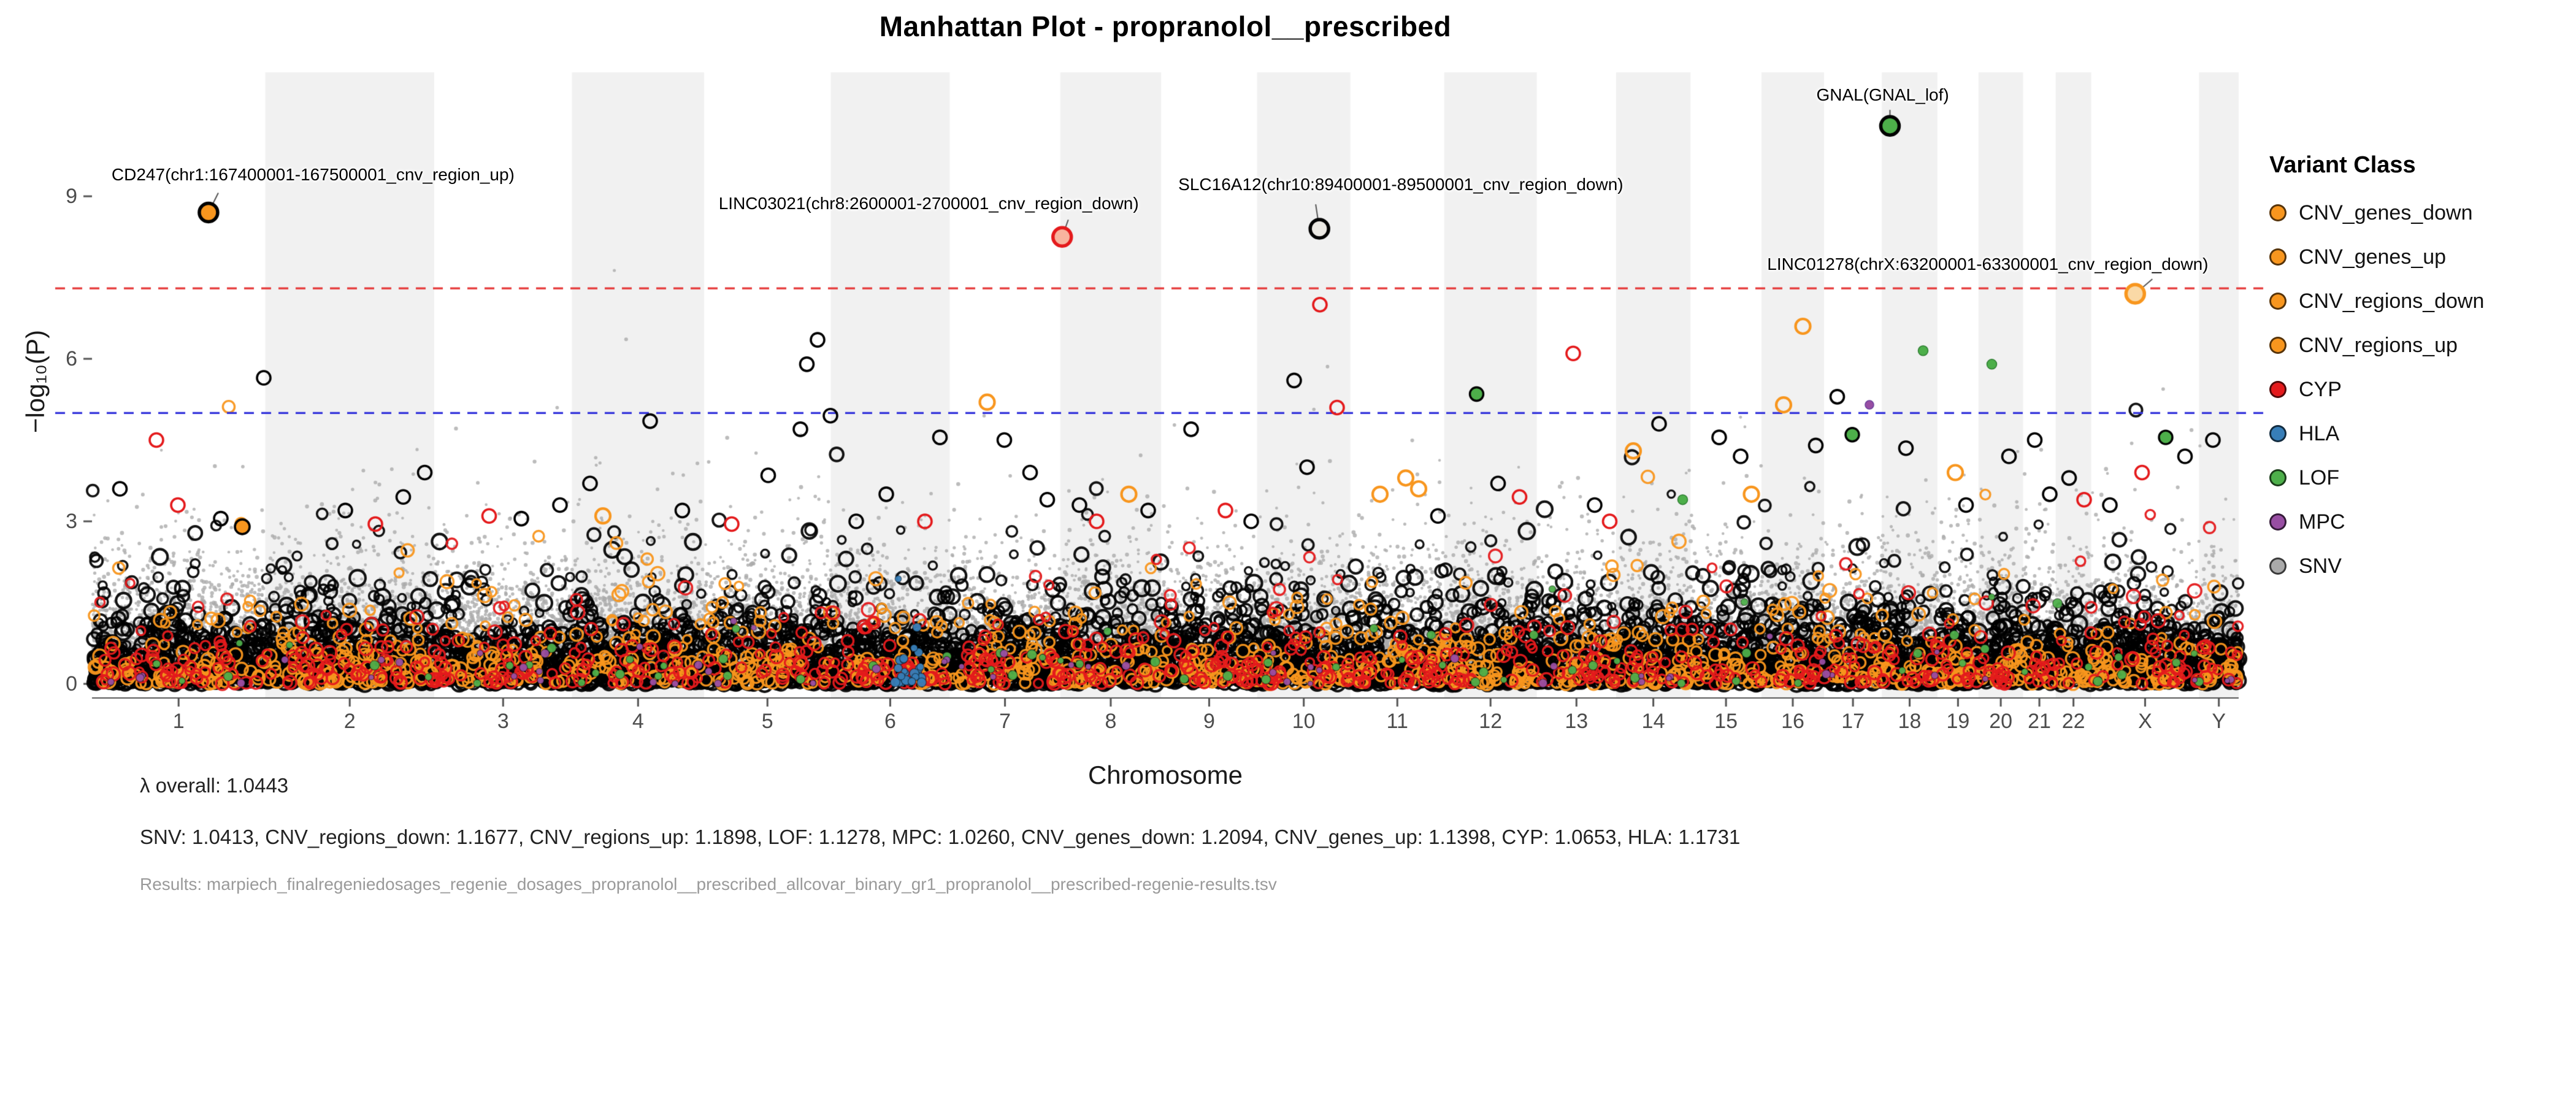 The height and width of the screenshot is (1104, 2576). Describe the element at coordinates (2376, 433) in the screenshot. I see `legend-item: HLA` at that location.